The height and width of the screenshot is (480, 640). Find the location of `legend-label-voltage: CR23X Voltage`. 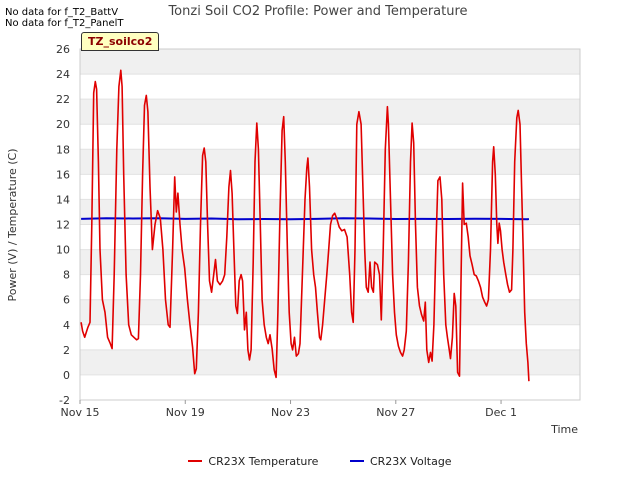

legend-label-voltage: CR23X Voltage is located at coordinates (410, 461).